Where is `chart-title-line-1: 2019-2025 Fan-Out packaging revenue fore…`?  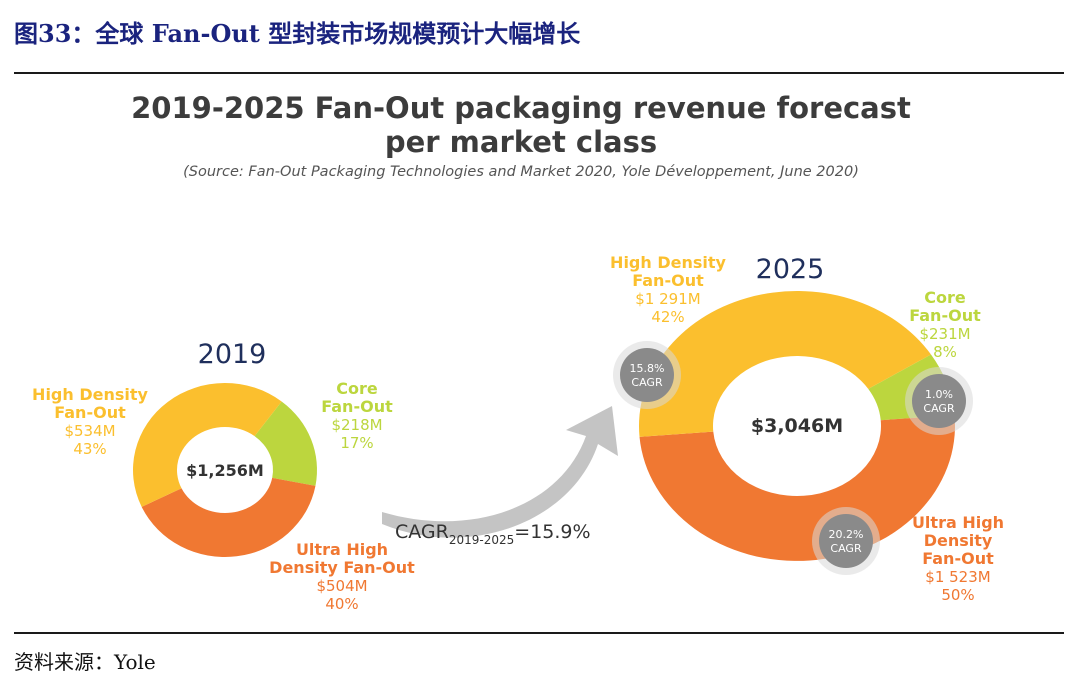 chart-title-line-1: 2019-2025 Fan-Out packaging revenue fore… is located at coordinates (521, 108).